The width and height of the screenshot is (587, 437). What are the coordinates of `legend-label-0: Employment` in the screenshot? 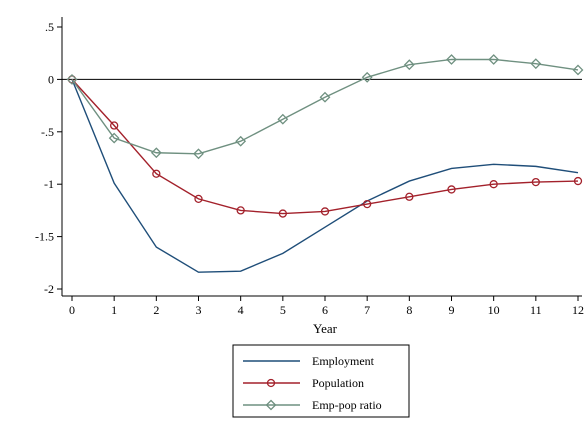 It's located at (343, 361).